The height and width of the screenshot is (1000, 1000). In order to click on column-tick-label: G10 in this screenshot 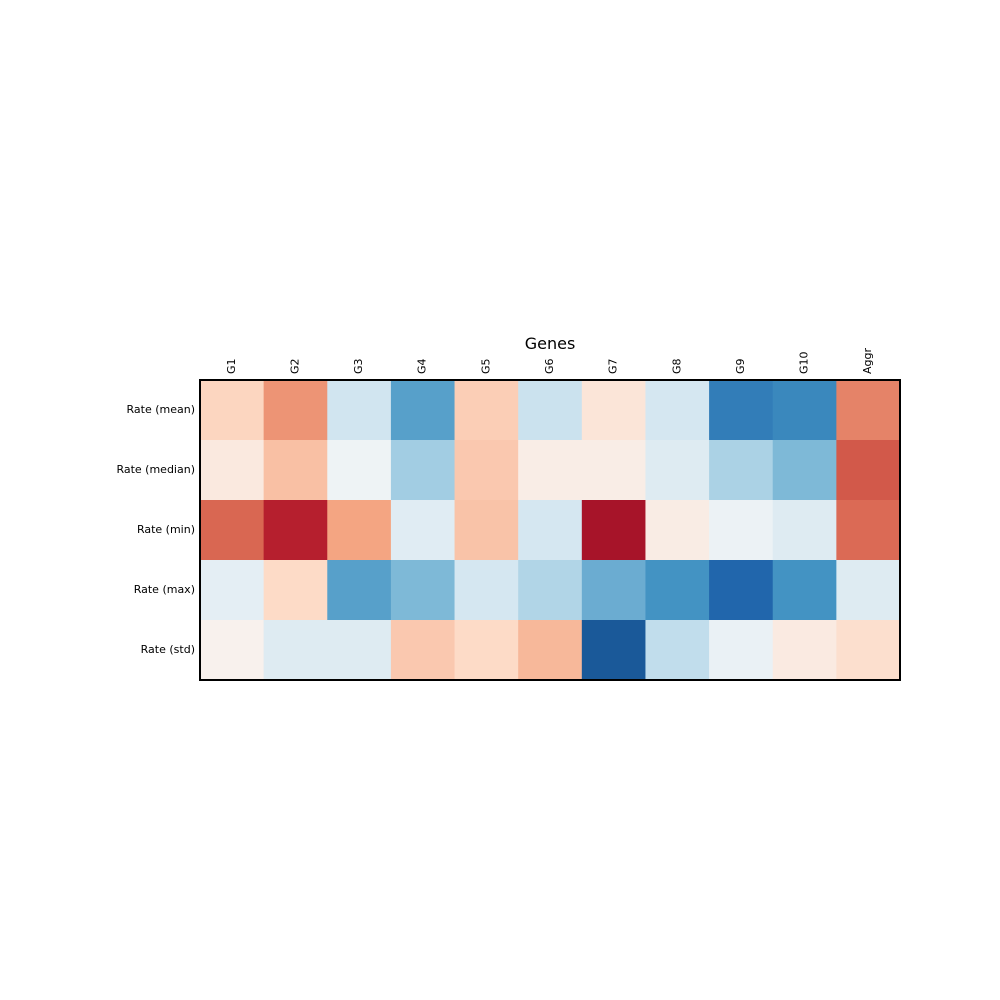, I will do `click(804, 362)`.